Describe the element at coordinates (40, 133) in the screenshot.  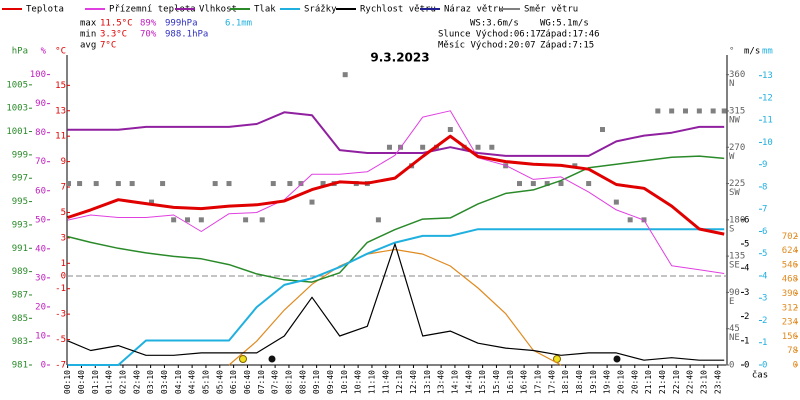
I see `y-tick-label: 80` at that location.